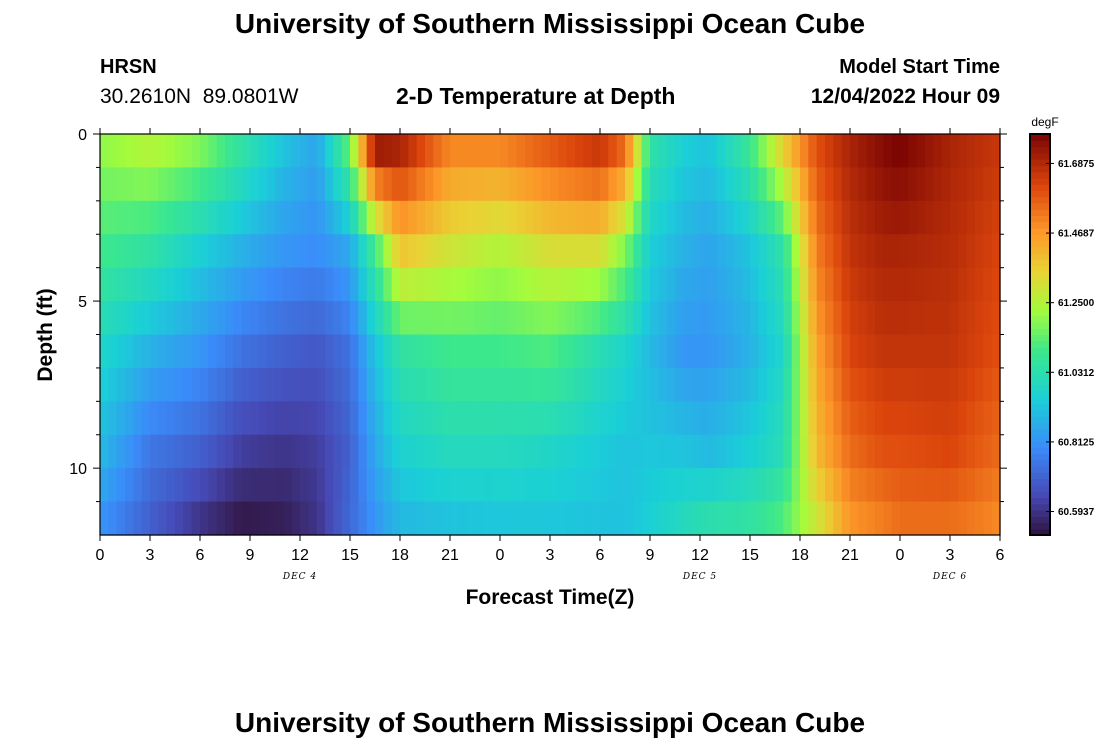 The width and height of the screenshot is (1100, 750). I want to click on y-axis-title: Depth (ft), so click(45, 334).